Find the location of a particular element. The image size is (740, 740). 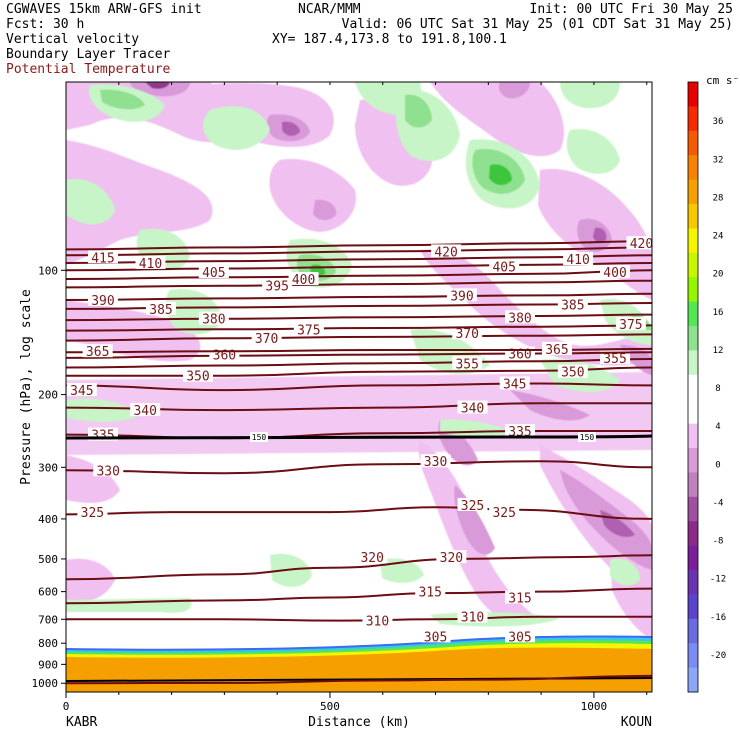

theta-label-415: 415 is located at coordinates (102, 258).